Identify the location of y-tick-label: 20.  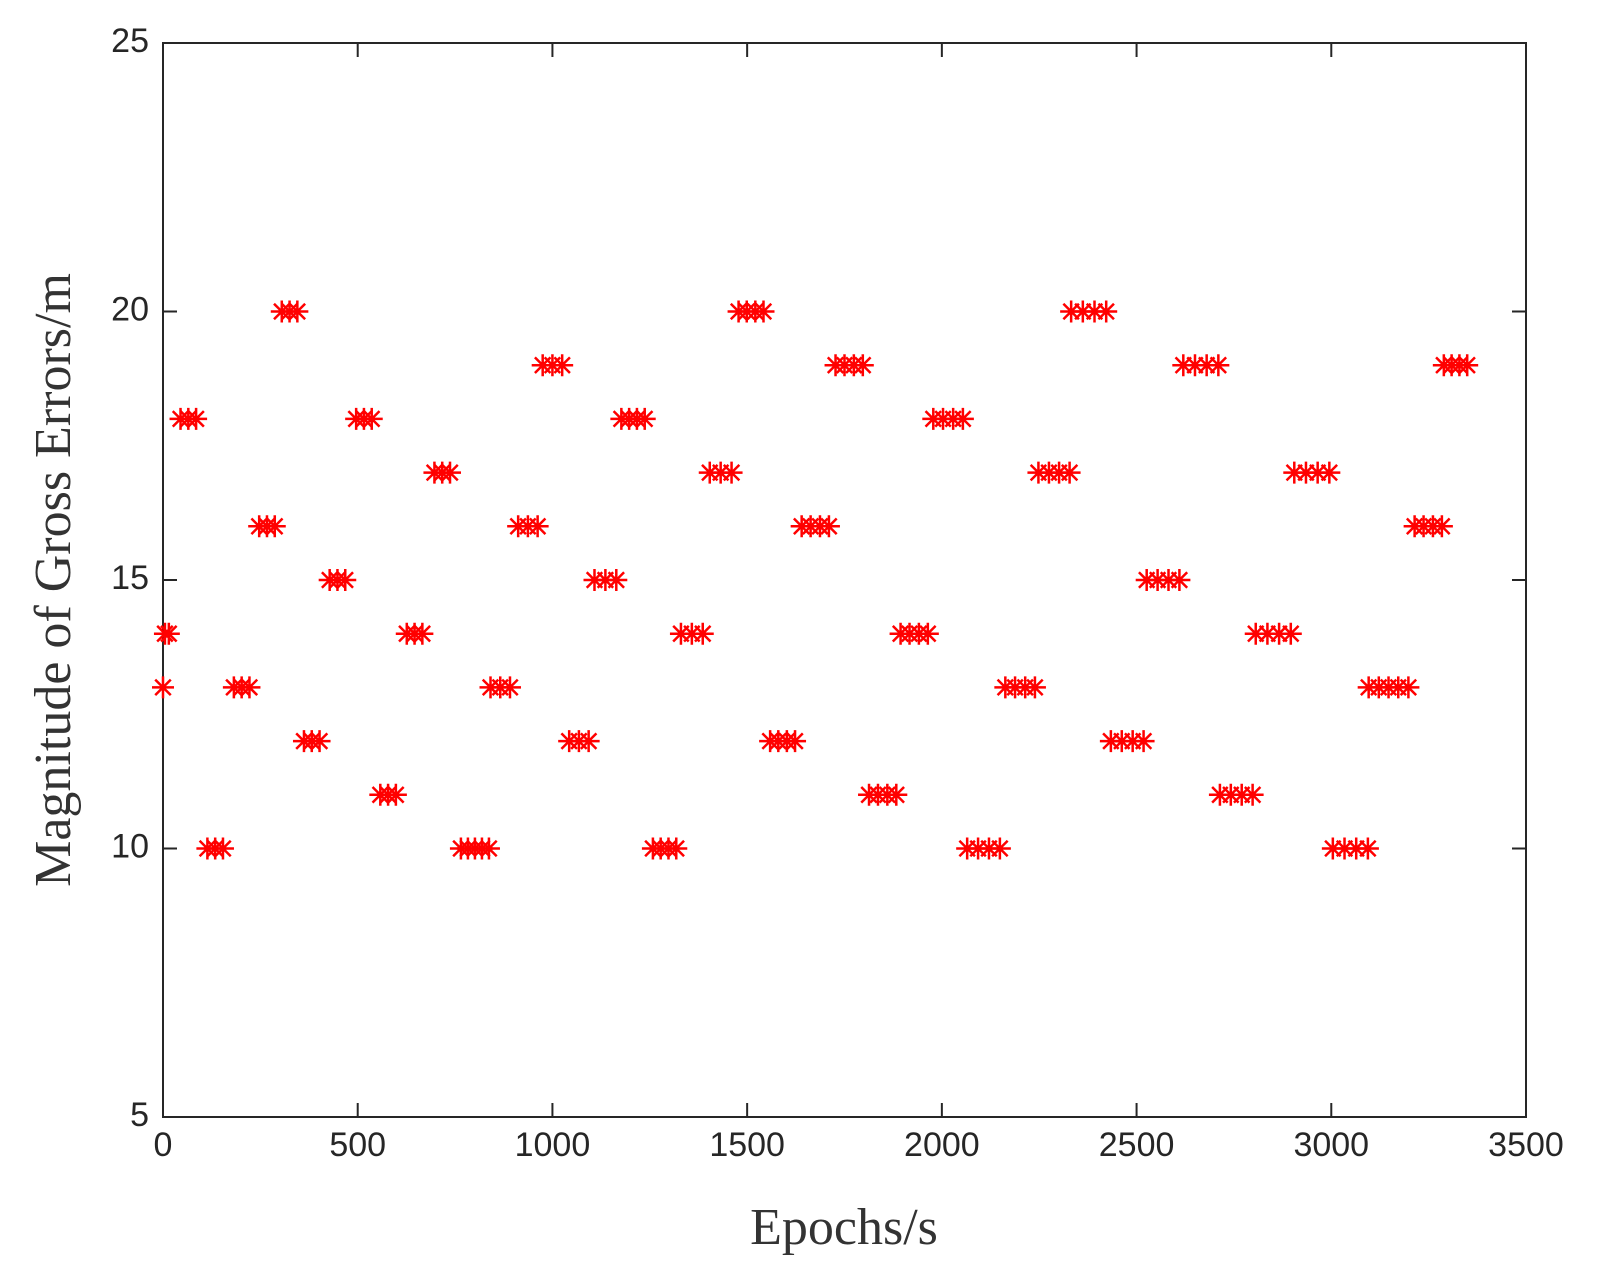
(130, 309).